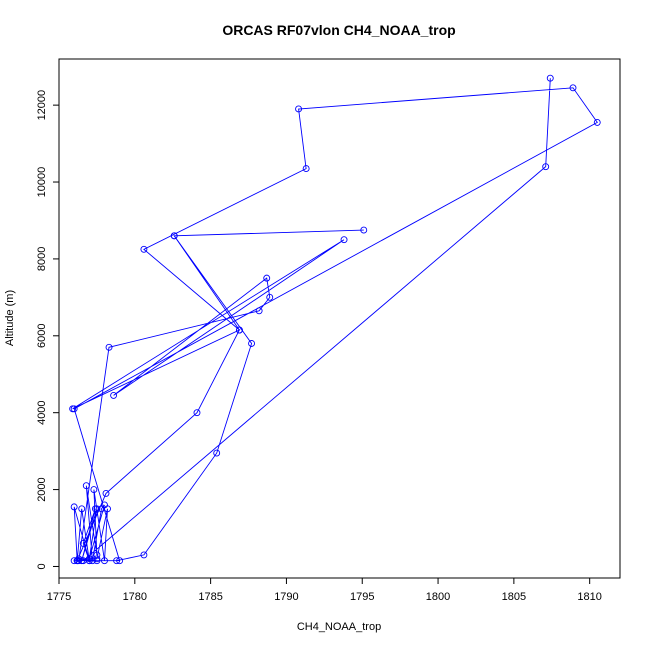  Describe the element at coordinates (589, 597) in the screenshot. I see `x-tick-label: 1810` at that location.